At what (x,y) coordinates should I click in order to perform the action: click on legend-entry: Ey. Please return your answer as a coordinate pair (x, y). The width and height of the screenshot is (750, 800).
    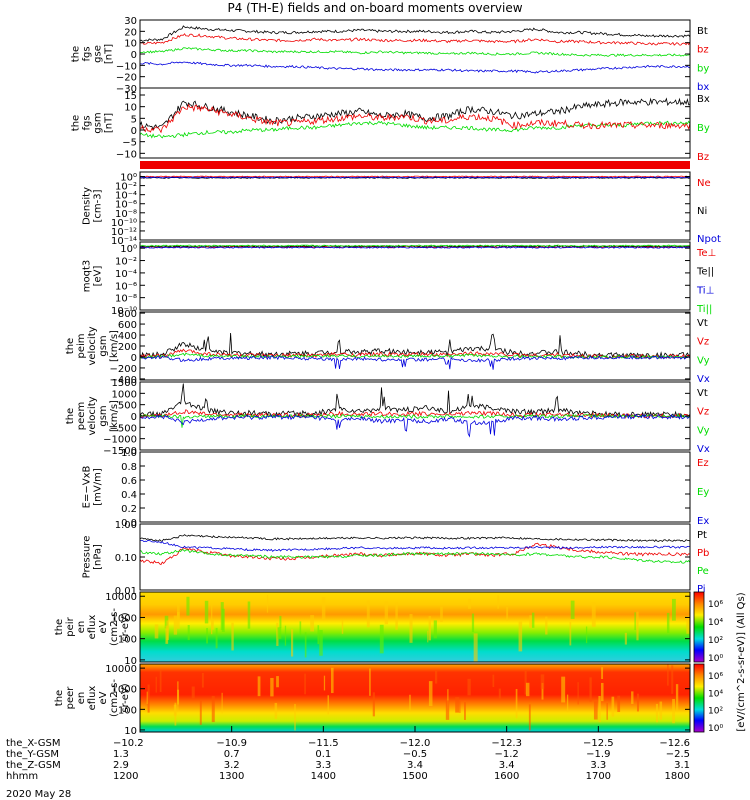
    Looking at the image, I should click on (703, 492).